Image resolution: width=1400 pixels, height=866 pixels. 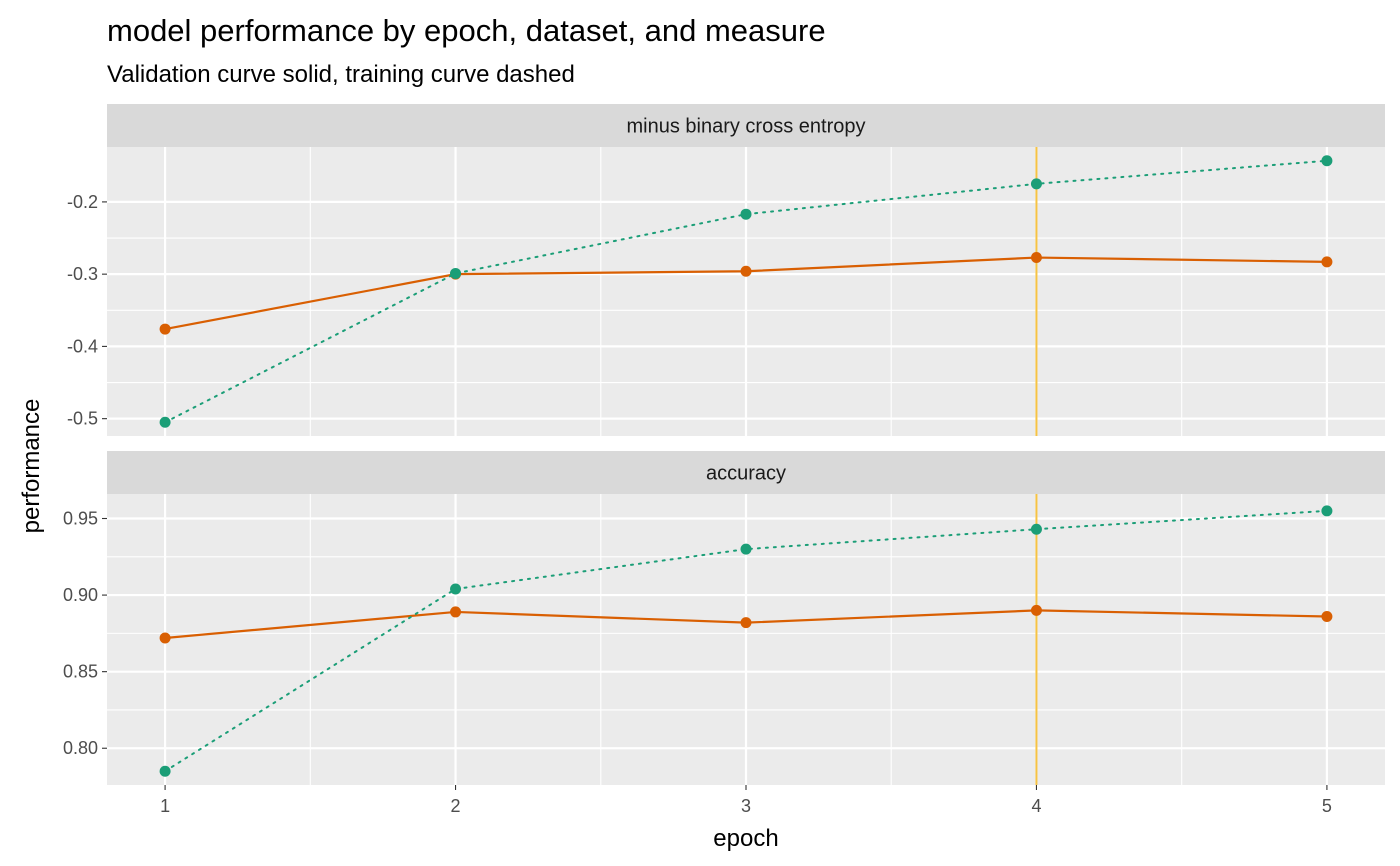 What do you see at coordinates (80, 748) in the screenshot?
I see `y-tick-label: 0.80` at bounding box center [80, 748].